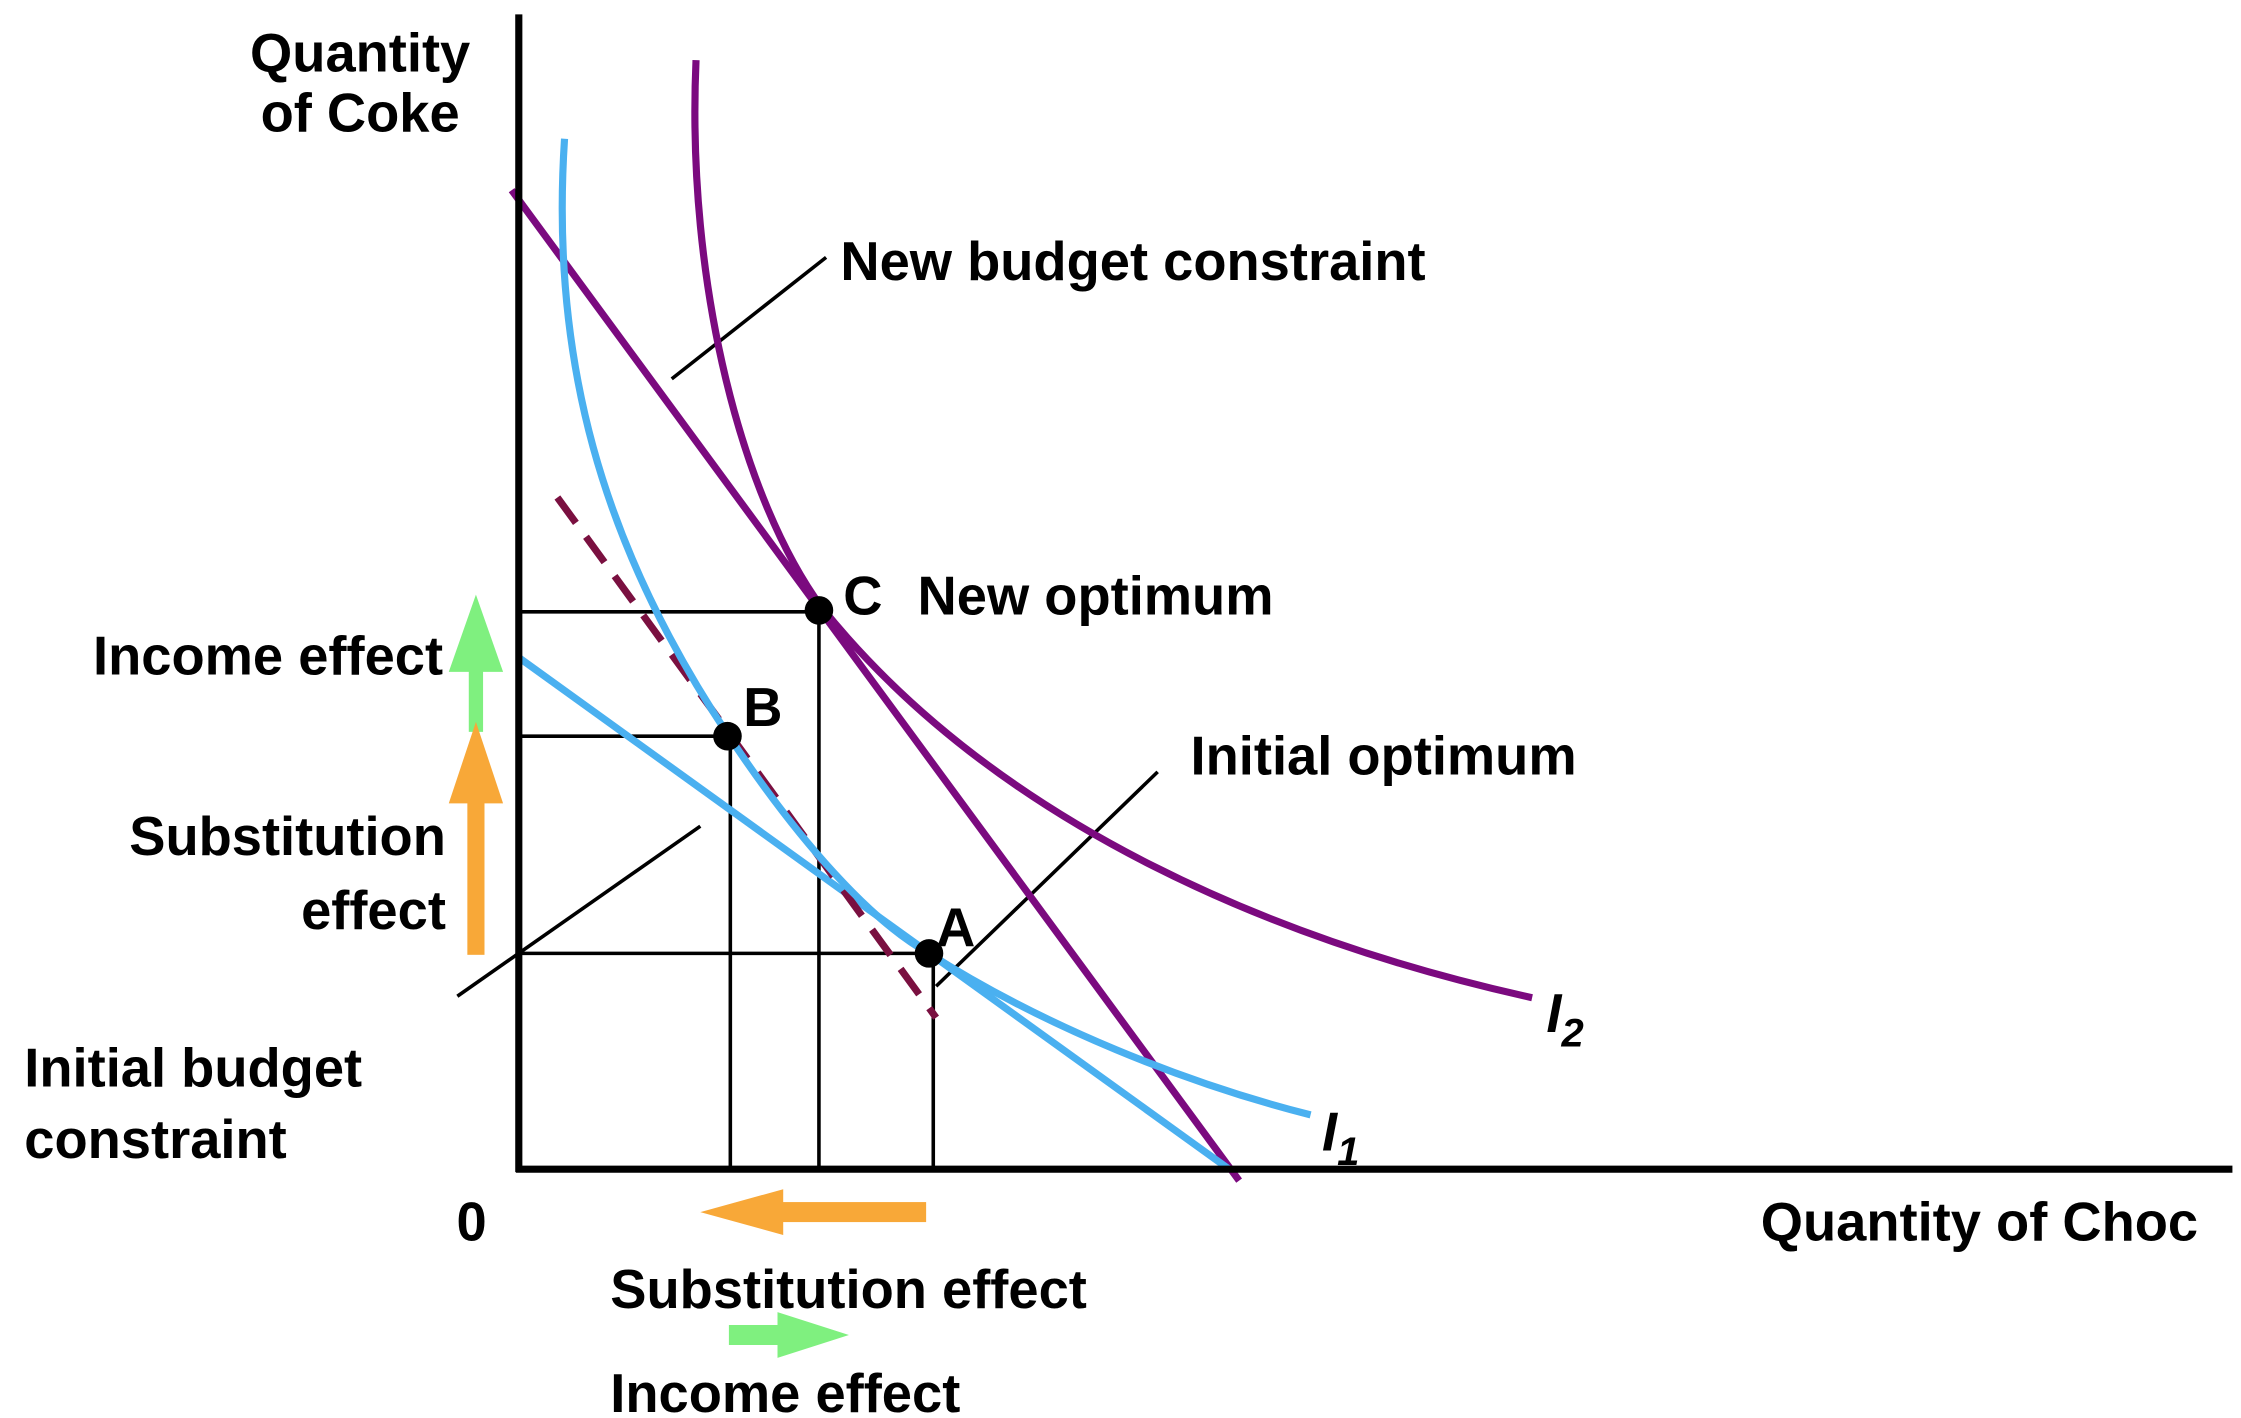  I want to click on annotation: Initial budget, so click(193, 1067).